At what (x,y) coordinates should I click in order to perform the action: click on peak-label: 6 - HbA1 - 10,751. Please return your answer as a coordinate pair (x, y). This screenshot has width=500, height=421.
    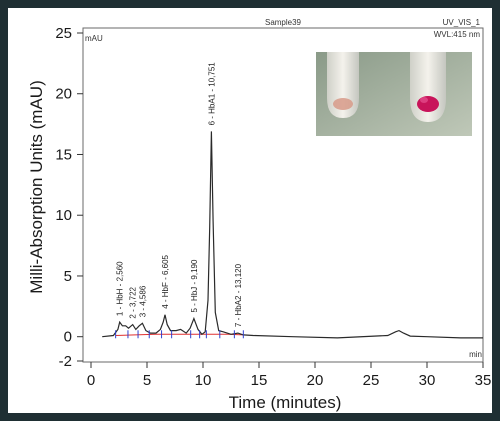
    Looking at the image, I should click on (211, 94).